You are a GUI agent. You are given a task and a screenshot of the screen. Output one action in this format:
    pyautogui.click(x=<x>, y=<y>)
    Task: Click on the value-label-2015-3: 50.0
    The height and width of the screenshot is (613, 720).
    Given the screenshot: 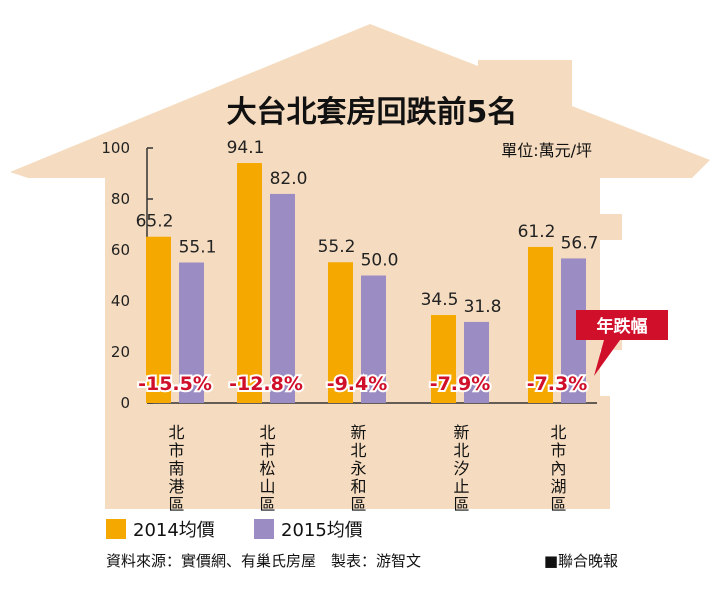 What is the action you would take?
    pyautogui.click(x=380, y=261)
    